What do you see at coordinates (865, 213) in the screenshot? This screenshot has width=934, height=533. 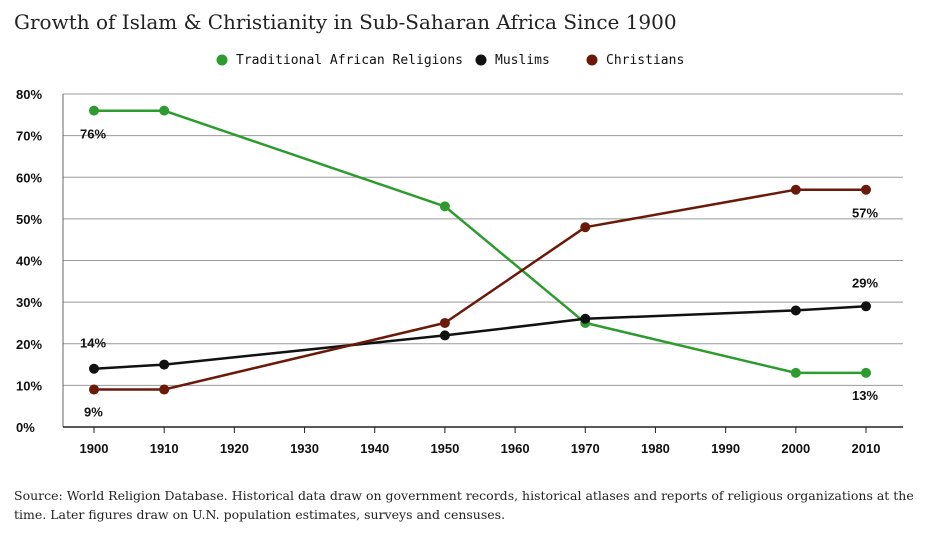 I see `data-label: 57%` at bounding box center [865, 213].